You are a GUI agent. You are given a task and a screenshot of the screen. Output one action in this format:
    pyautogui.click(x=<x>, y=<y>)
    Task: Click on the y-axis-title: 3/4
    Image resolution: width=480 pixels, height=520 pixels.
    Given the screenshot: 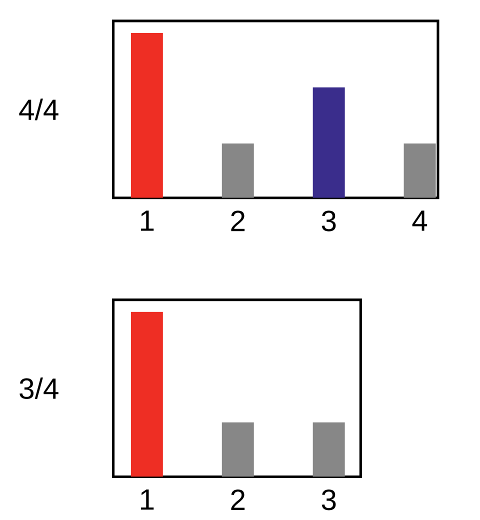 What is the action you would take?
    pyautogui.click(x=39, y=389)
    